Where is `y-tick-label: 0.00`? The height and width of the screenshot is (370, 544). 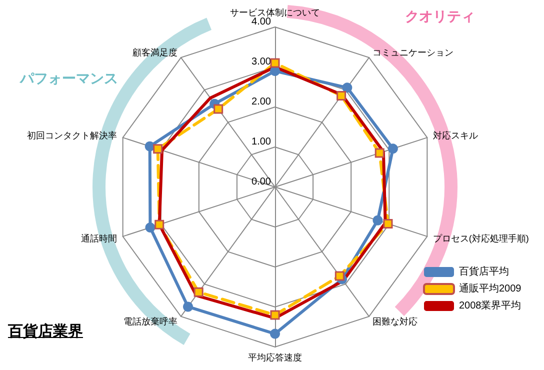
y-tick-label: 0.00 is located at coordinates (262, 182).